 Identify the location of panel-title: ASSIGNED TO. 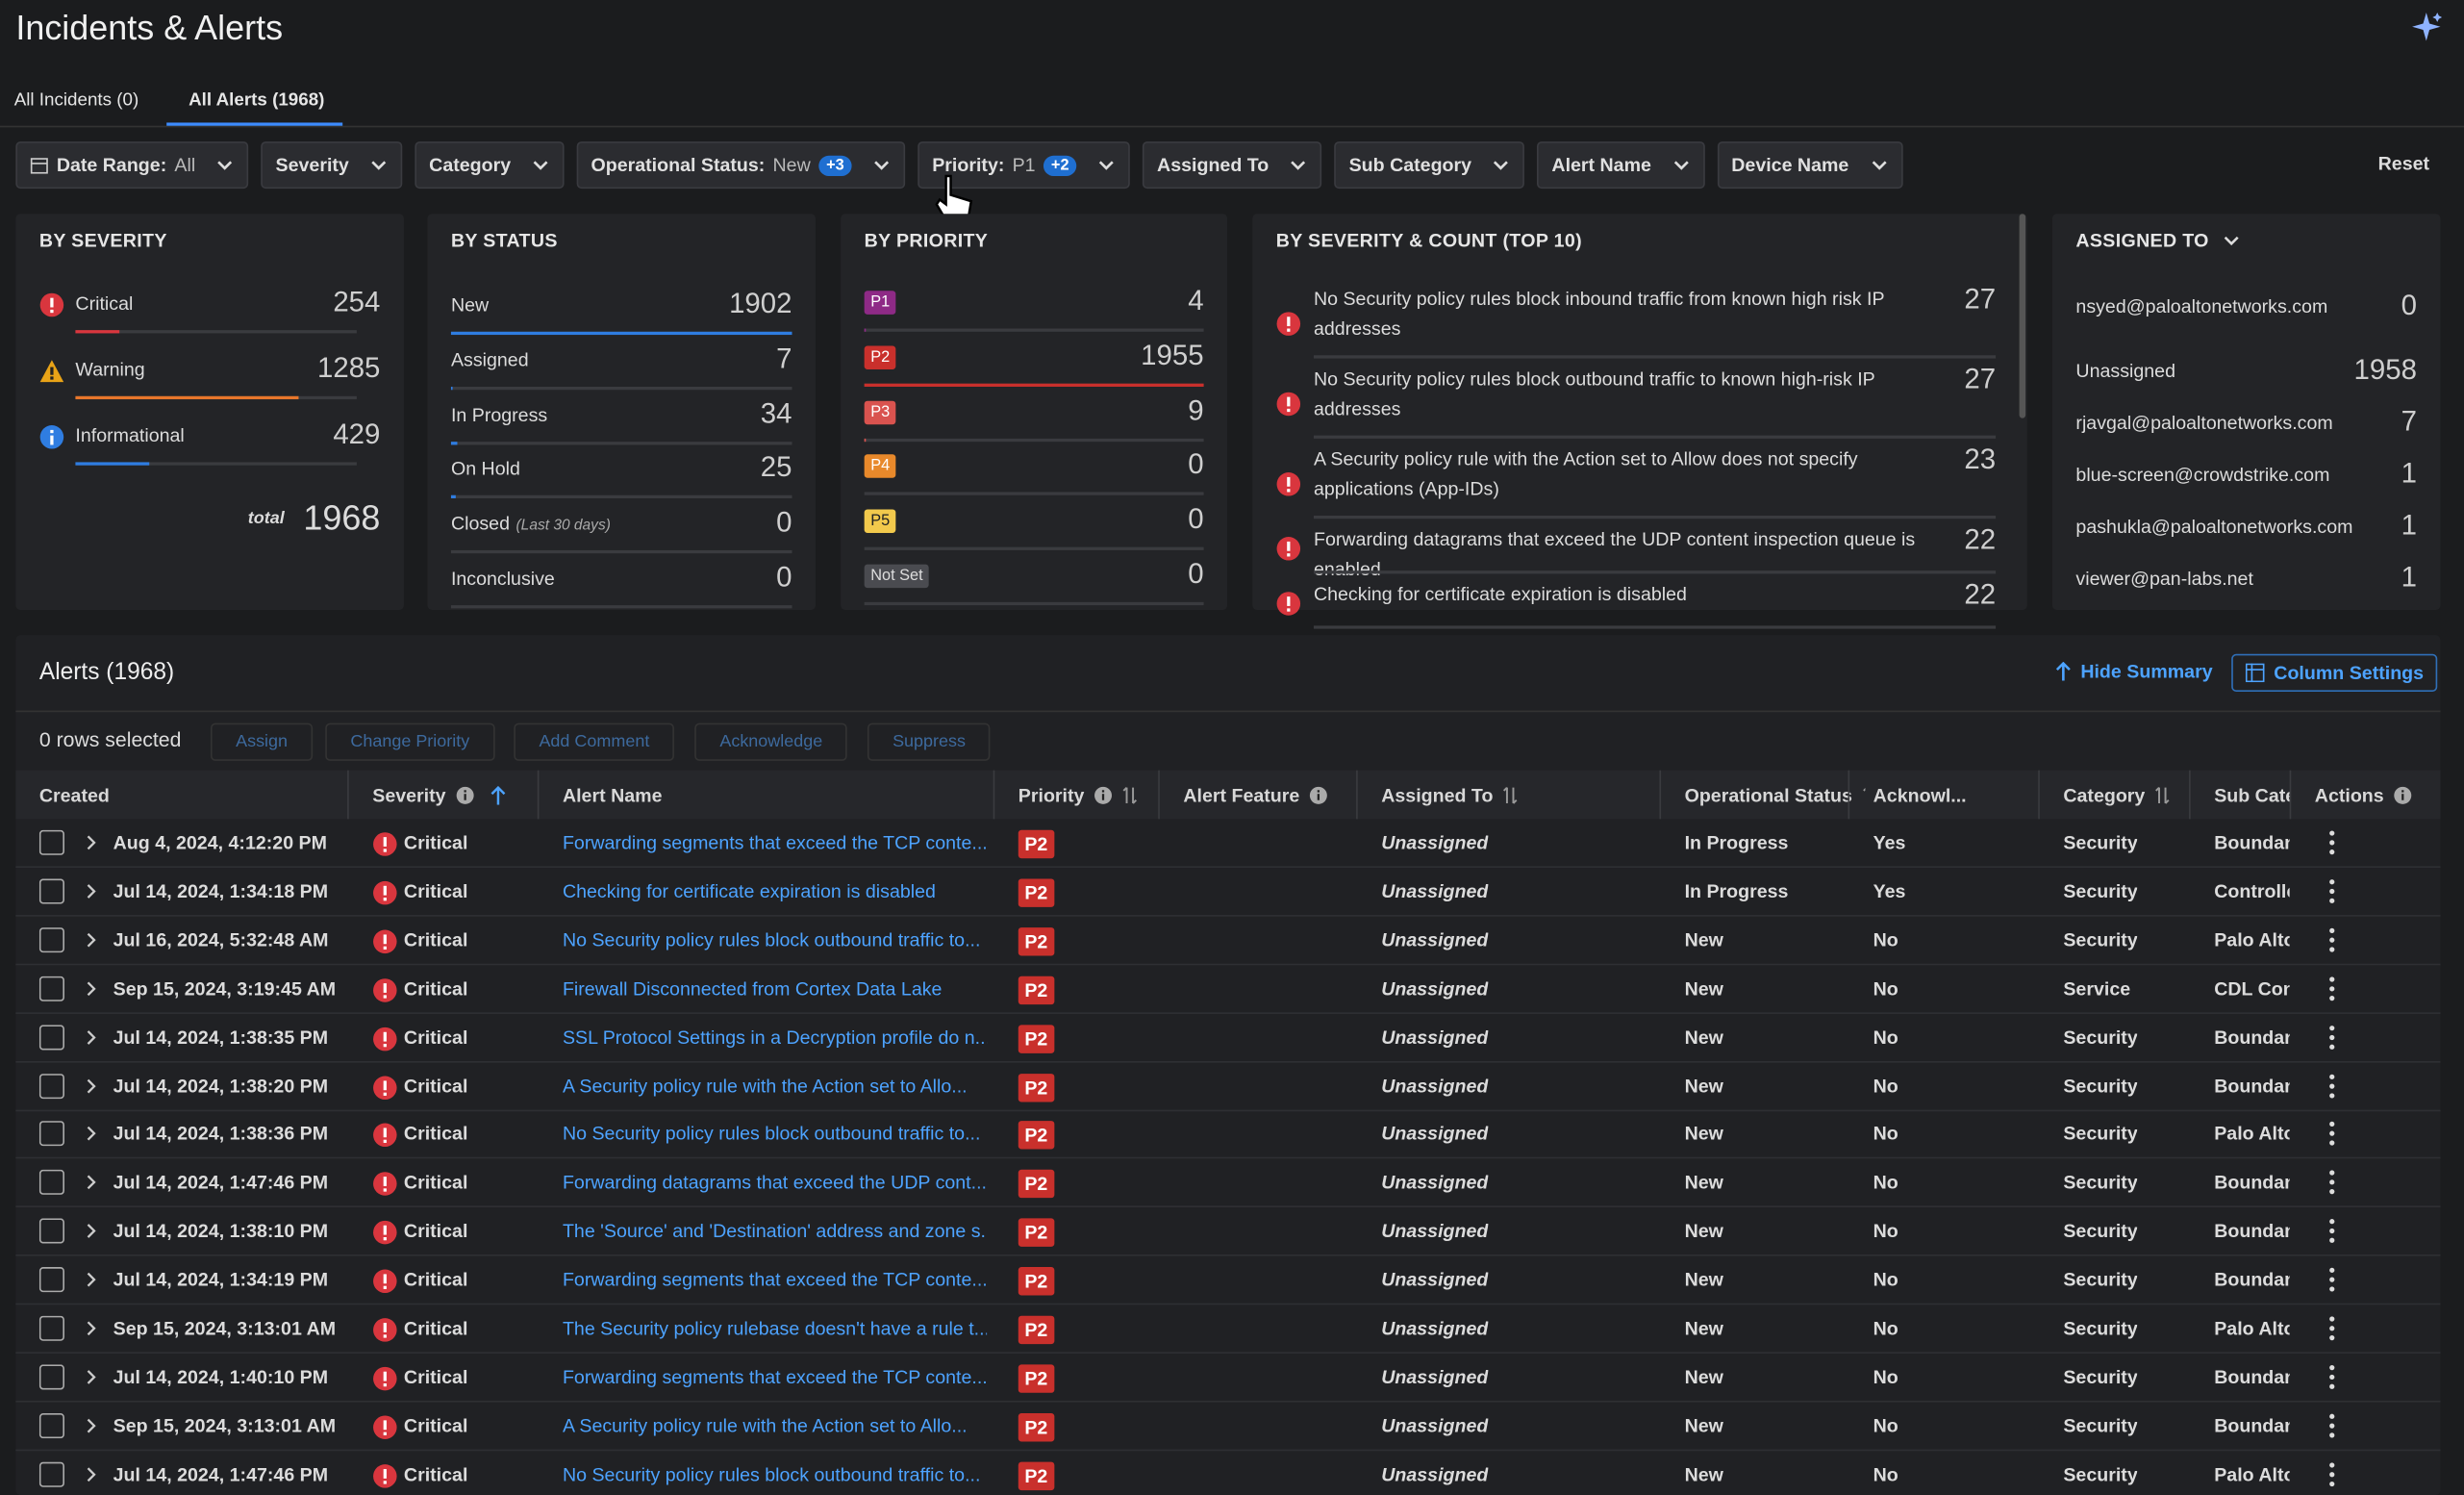
(2157, 241).